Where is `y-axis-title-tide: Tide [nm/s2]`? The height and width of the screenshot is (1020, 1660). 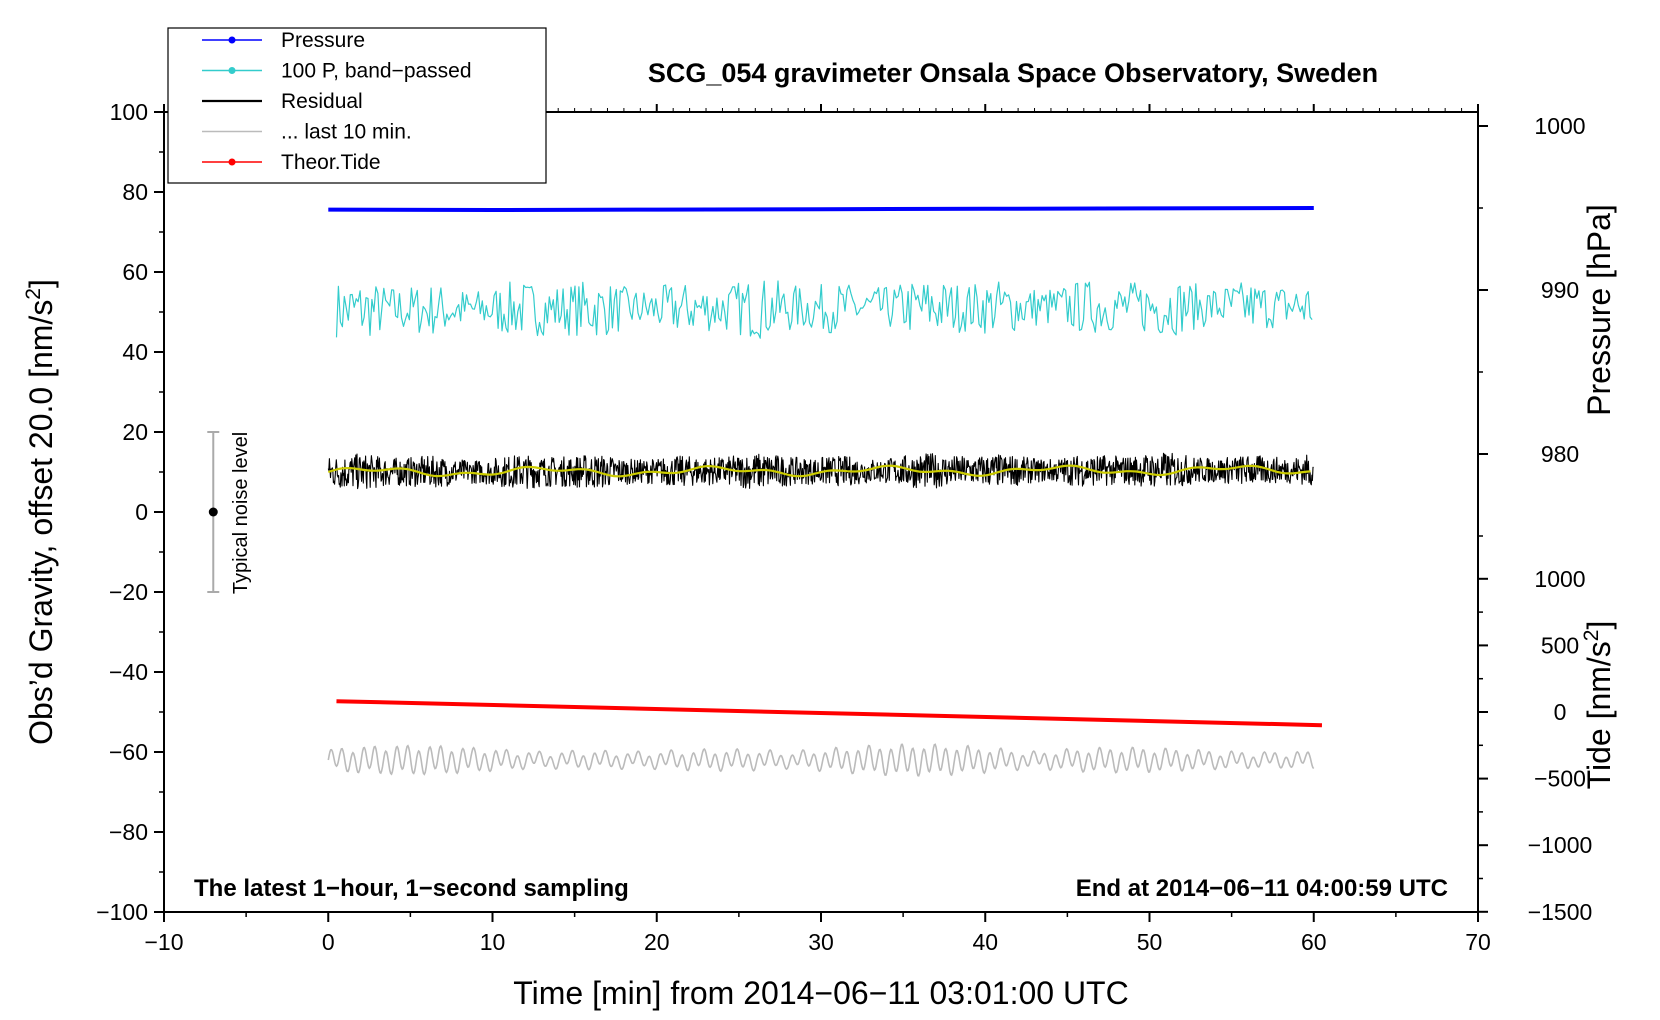
y-axis-title-tide: Tide [nm/s2] is located at coordinates (1598, 705).